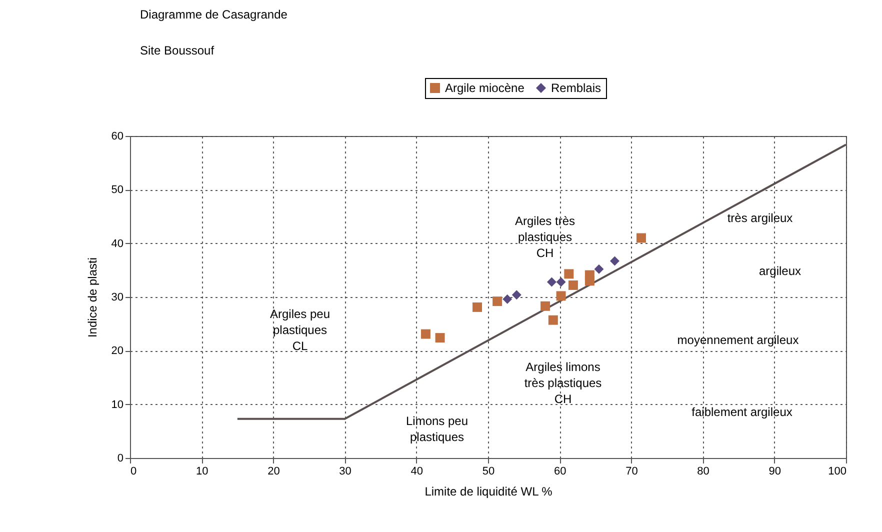 The height and width of the screenshot is (532, 882). Describe the element at coordinates (345, 472) in the screenshot. I see `x-tick-label: 30` at that location.